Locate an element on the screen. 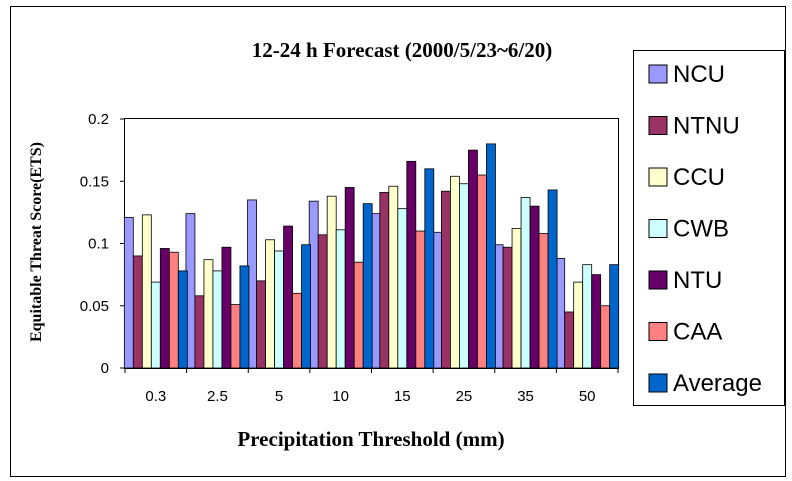 The image size is (792, 481). x-tick-label: 5 is located at coordinates (279, 396).